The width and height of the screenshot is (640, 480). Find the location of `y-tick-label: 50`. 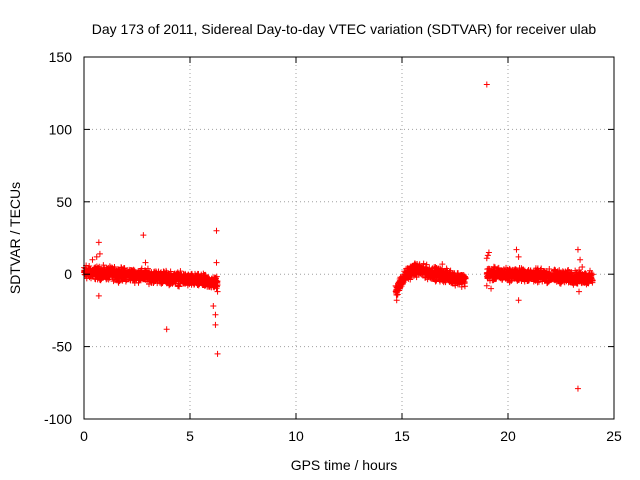

y-tick-label: 50 is located at coordinates (64, 202).